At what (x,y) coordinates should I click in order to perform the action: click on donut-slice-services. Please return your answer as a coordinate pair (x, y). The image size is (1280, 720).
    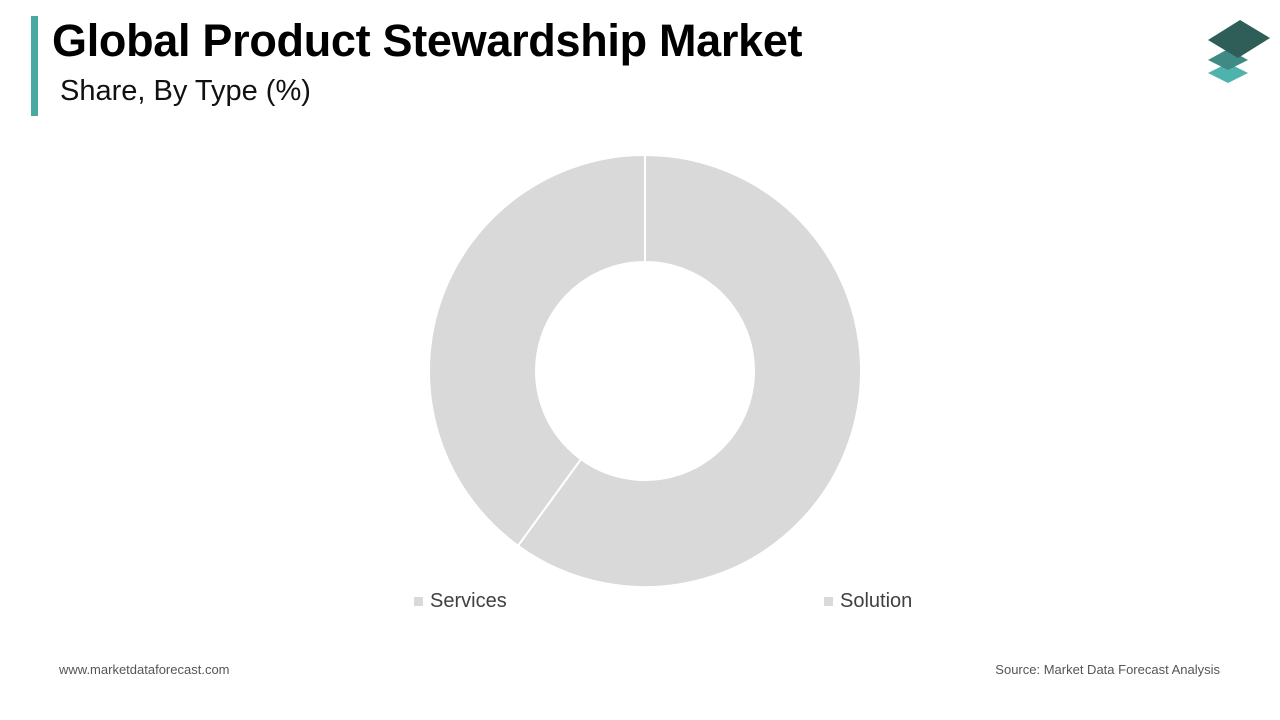
    Looking at the image, I should click on (537, 350).